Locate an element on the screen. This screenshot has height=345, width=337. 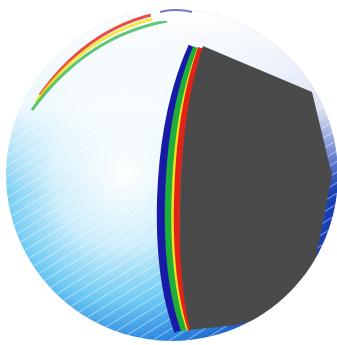
cut-band-green is located at coordinates (183, 189).